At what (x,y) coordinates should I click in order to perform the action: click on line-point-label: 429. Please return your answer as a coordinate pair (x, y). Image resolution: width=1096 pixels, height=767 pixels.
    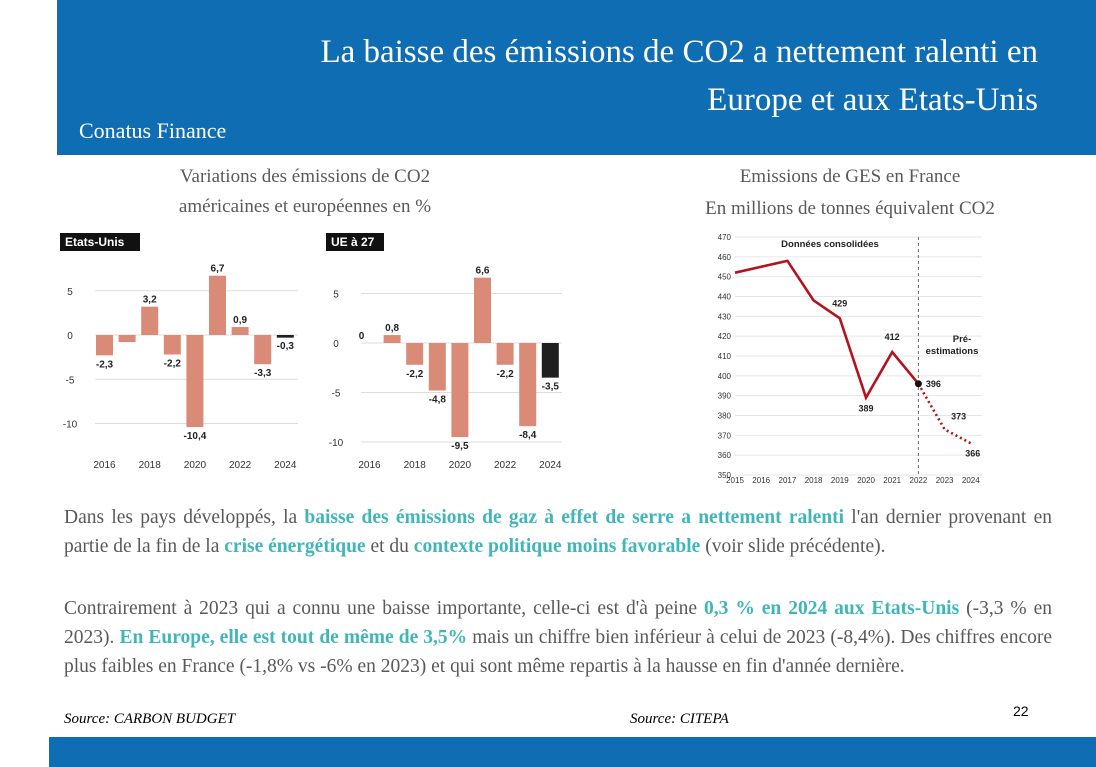
    Looking at the image, I should click on (839, 303).